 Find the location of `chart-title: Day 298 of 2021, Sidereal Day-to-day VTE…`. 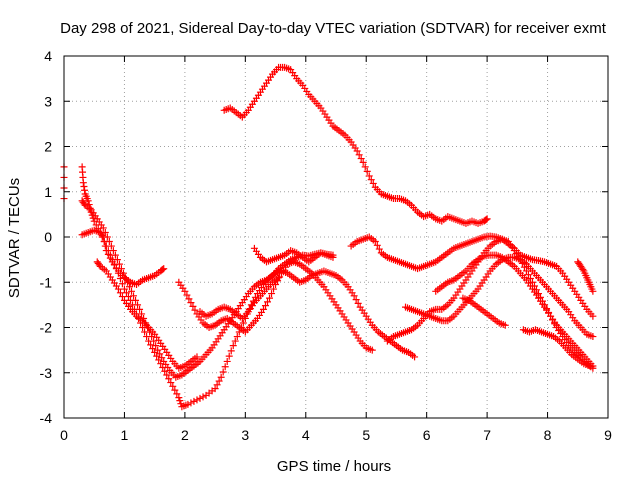

chart-title: Day 298 of 2021, Sidereal Day-to-day VTE… is located at coordinates (333, 28).